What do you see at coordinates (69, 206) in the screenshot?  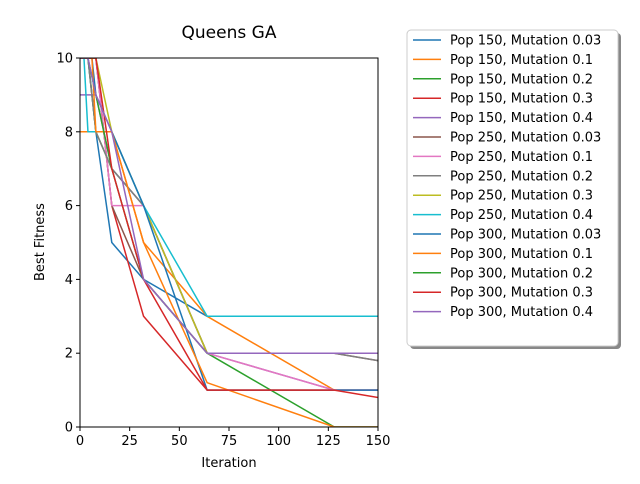 I see `y-tick-label-3: 6` at bounding box center [69, 206].